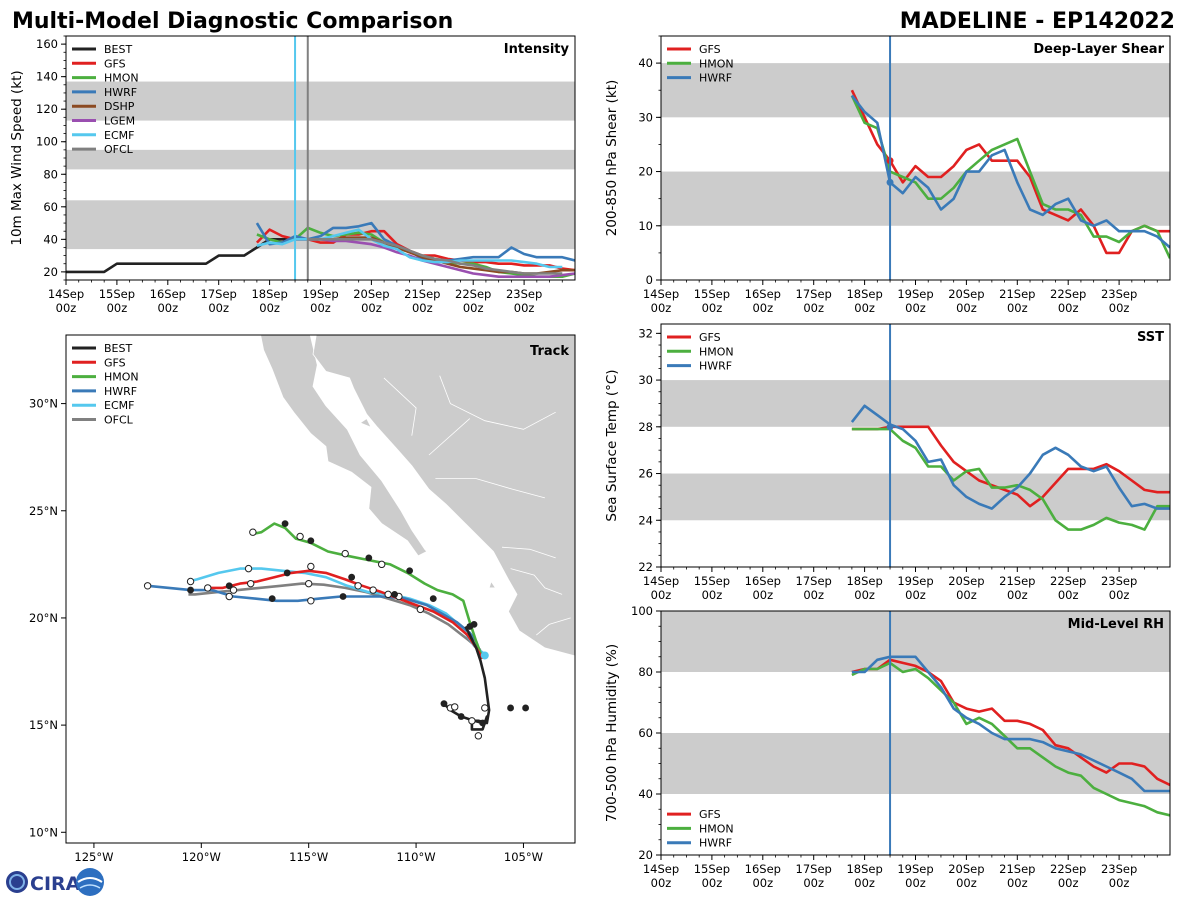 The height and width of the screenshot is (900, 1200). I want to click on intensity-legend-label-ofcl: OFCL, so click(119, 149).